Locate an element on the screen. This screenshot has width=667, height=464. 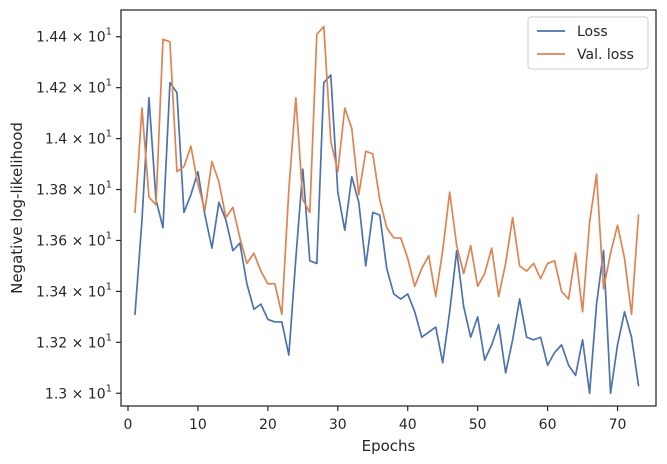
y-tick-label: 1.42 × 10¹ is located at coordinates (74, 87).